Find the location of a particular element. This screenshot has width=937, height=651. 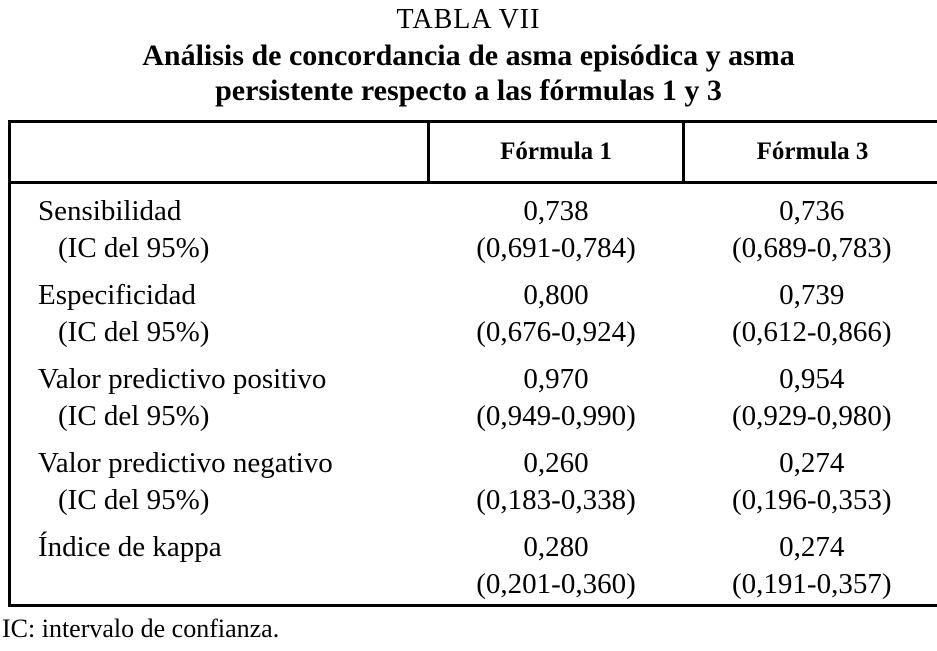

formula3-cell: 0,736 (0,689-0,783) is located at coordinates (810, 225).